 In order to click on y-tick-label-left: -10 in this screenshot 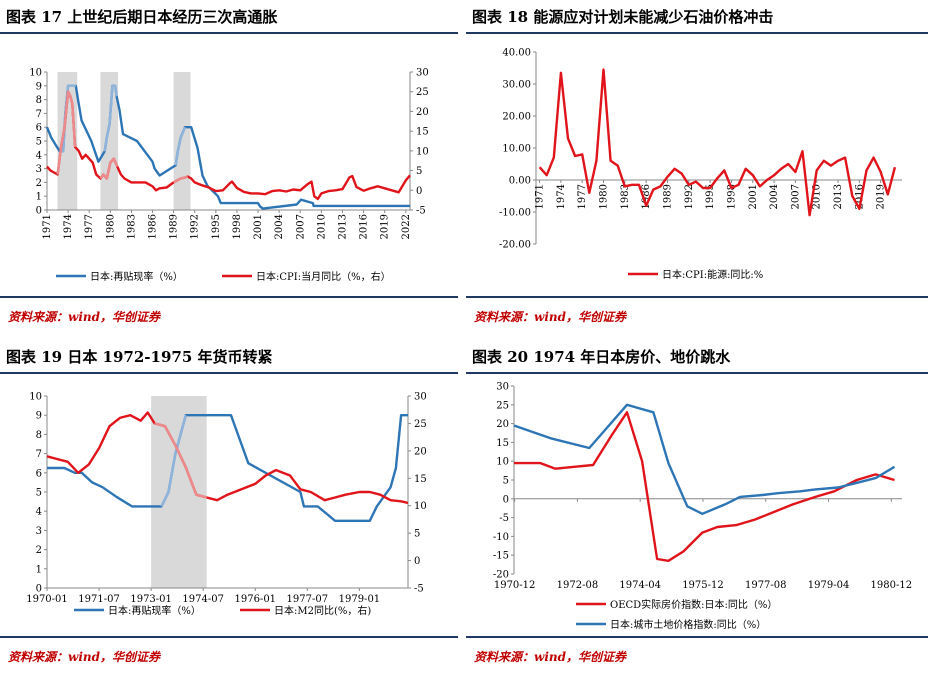, I will do `click(501, 537)`.